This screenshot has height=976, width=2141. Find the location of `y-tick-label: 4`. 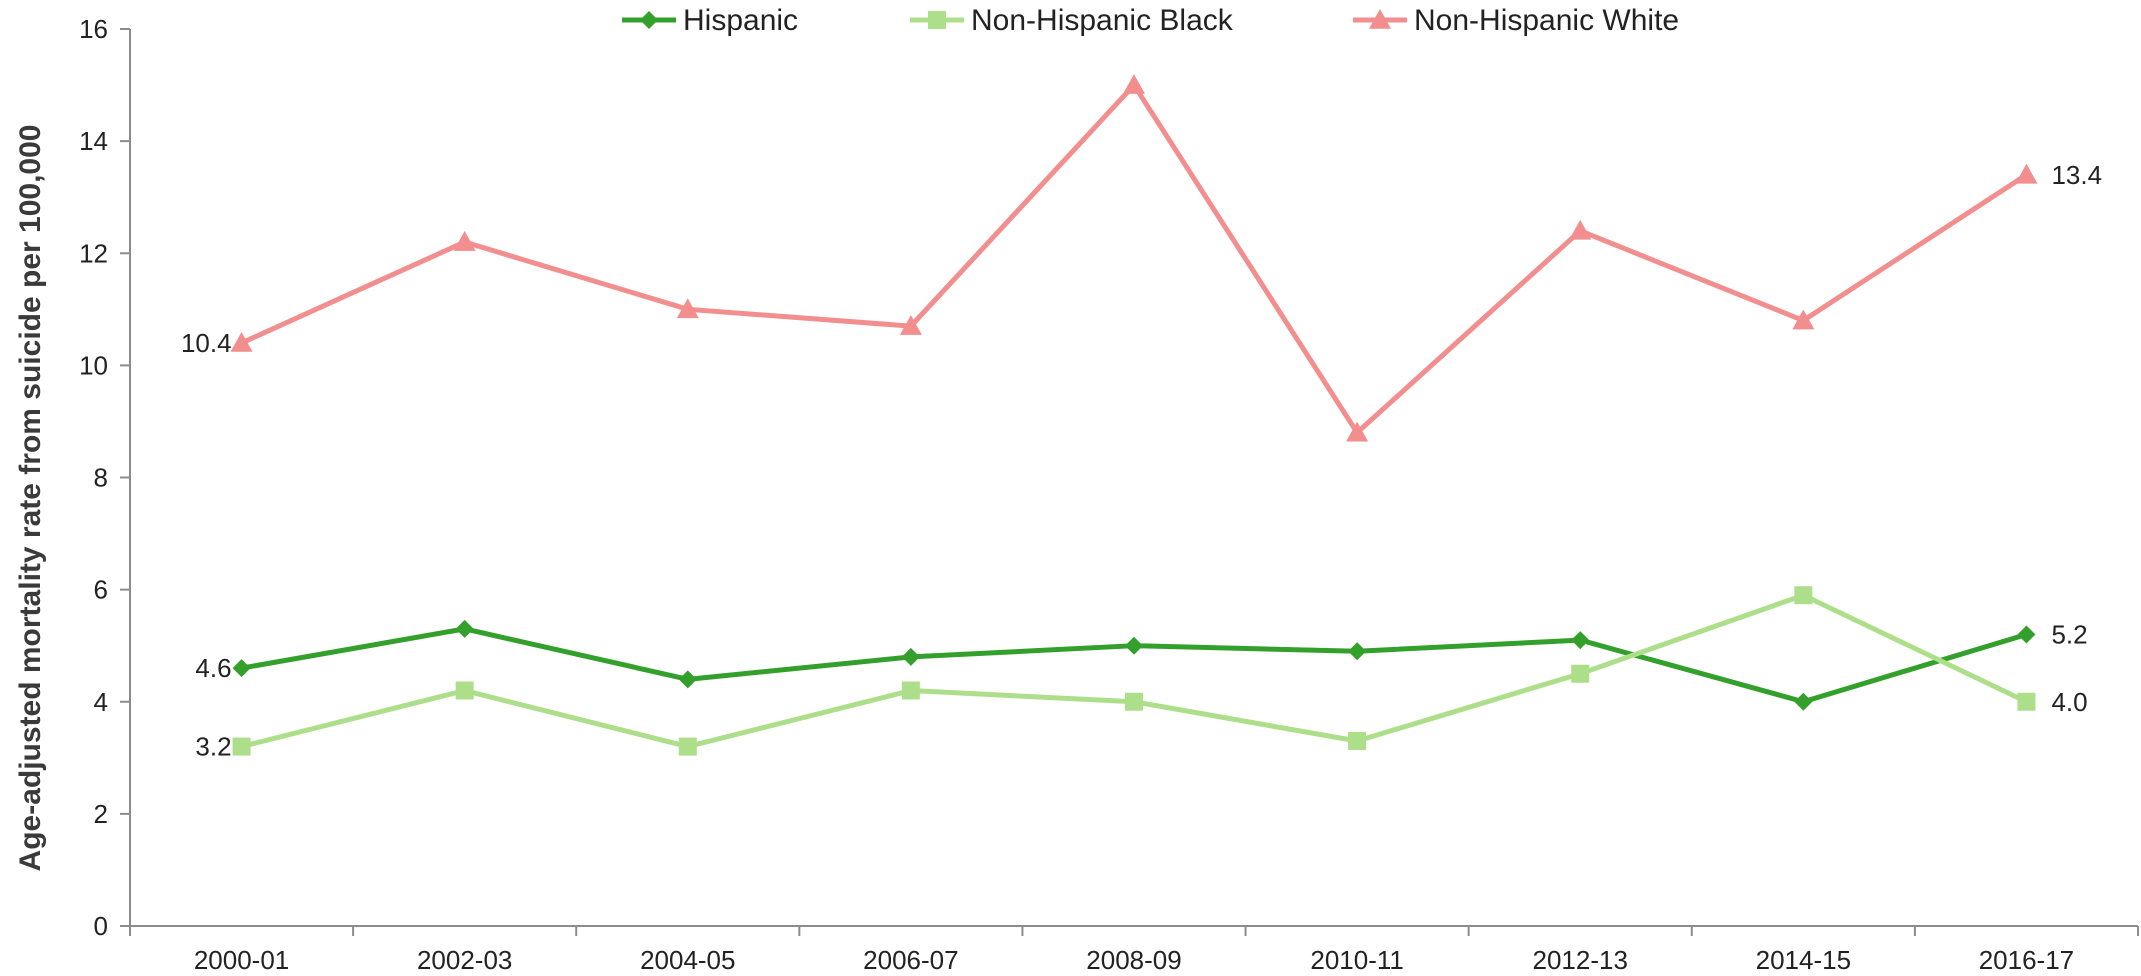

y-tick-label: 4 is located at coordinates (101, 702).